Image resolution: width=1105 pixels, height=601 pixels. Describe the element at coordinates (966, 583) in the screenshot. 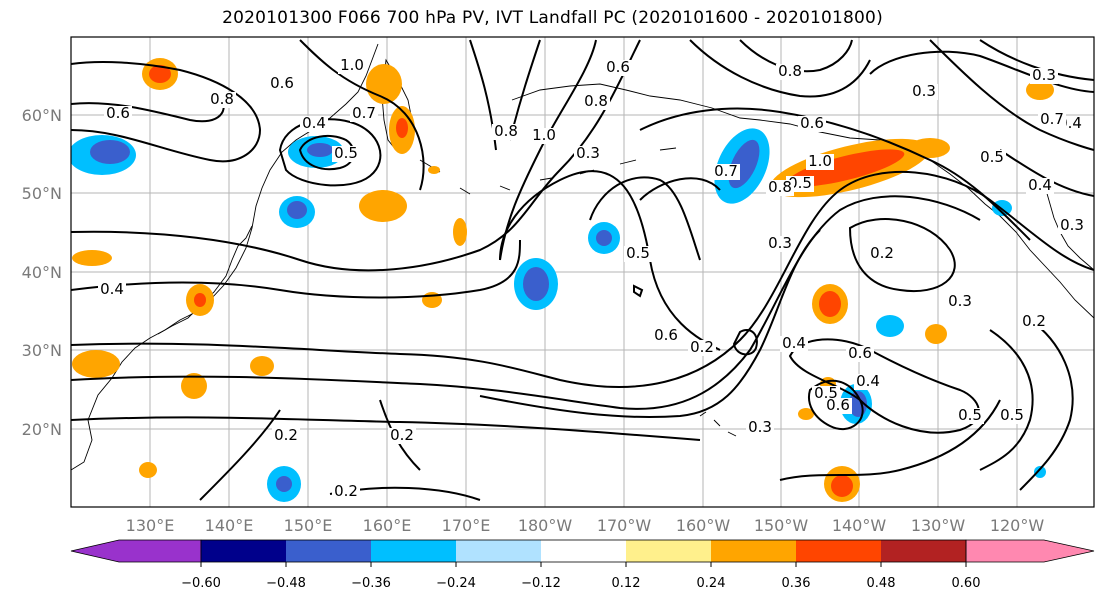

I see `colorbar-tick-label: 0.60` at that location.